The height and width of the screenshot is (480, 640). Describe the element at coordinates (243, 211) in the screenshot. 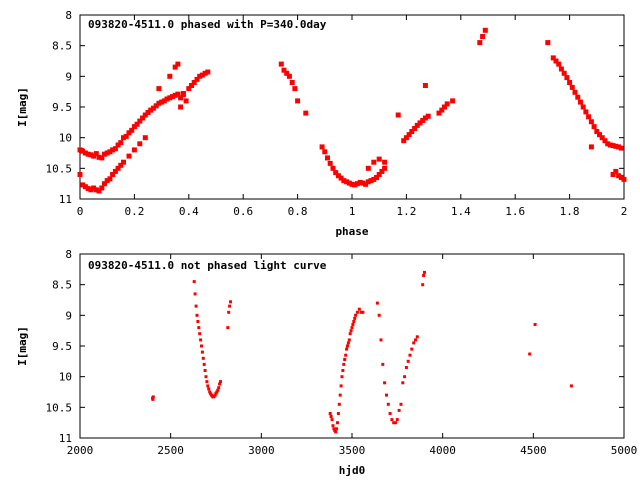

I see `phased-x-tick-label: 0.6` at that location.